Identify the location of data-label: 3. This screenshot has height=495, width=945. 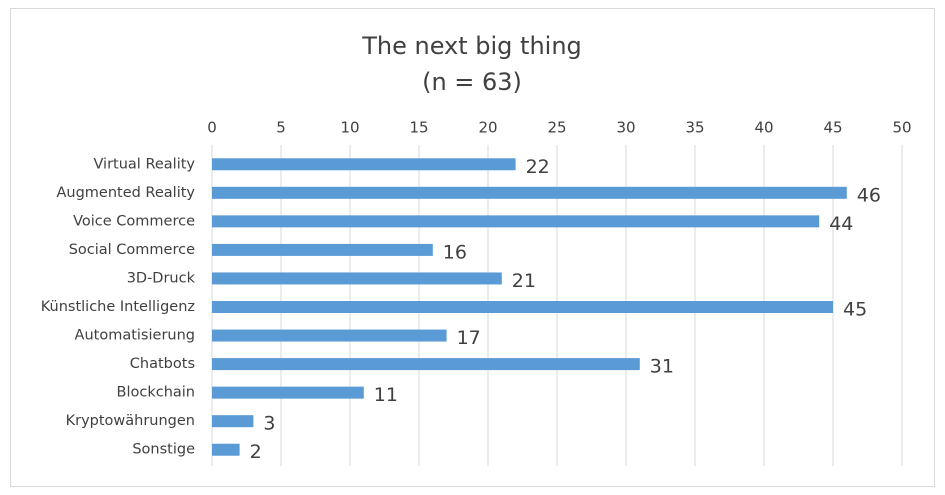
(269, 424).